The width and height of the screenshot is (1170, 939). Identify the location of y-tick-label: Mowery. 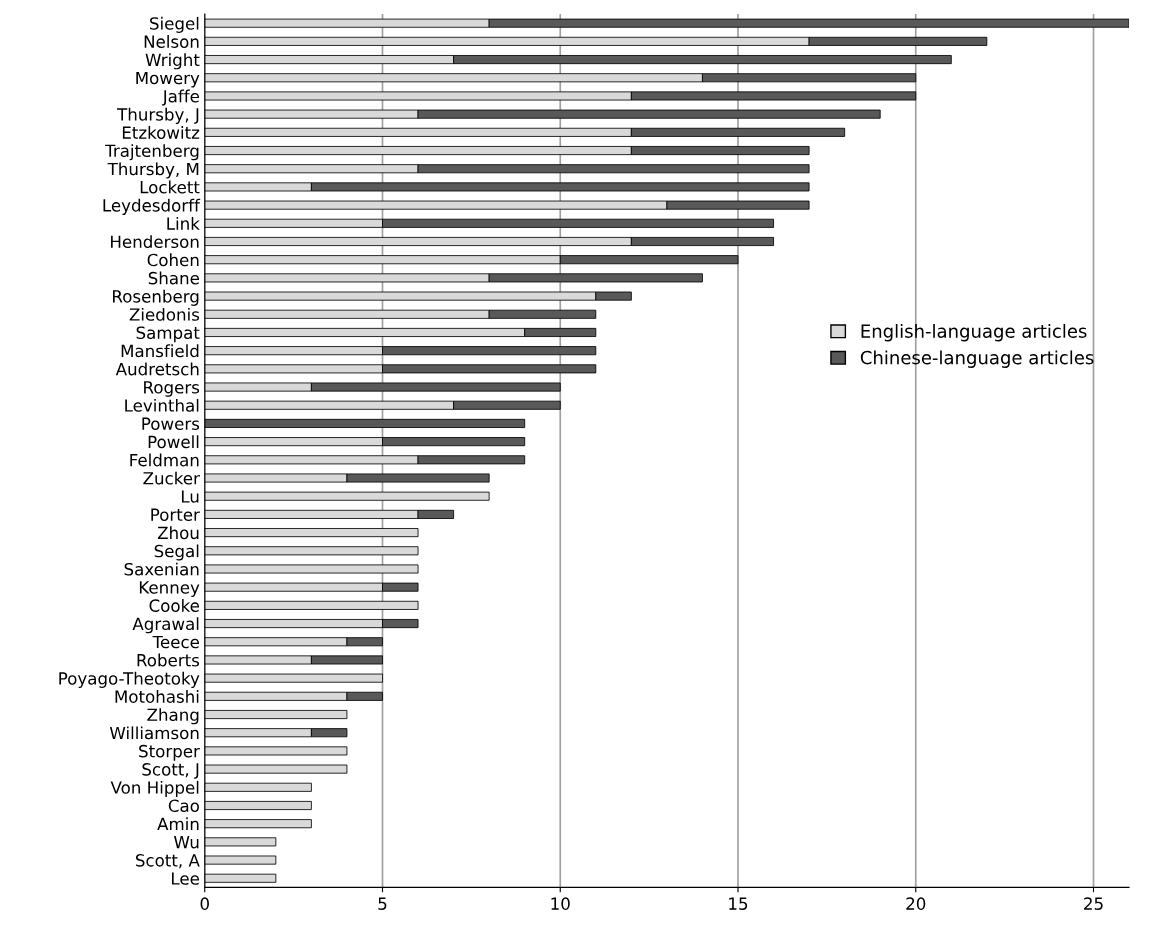
(168, 79).